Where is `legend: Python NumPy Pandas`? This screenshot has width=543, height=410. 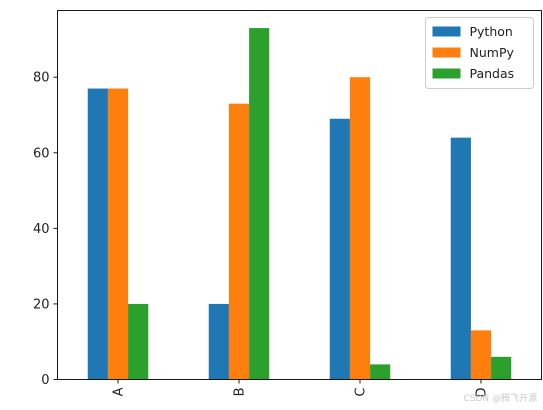 legend: Python NumPy Pandas is located at coordinates (479, 53).